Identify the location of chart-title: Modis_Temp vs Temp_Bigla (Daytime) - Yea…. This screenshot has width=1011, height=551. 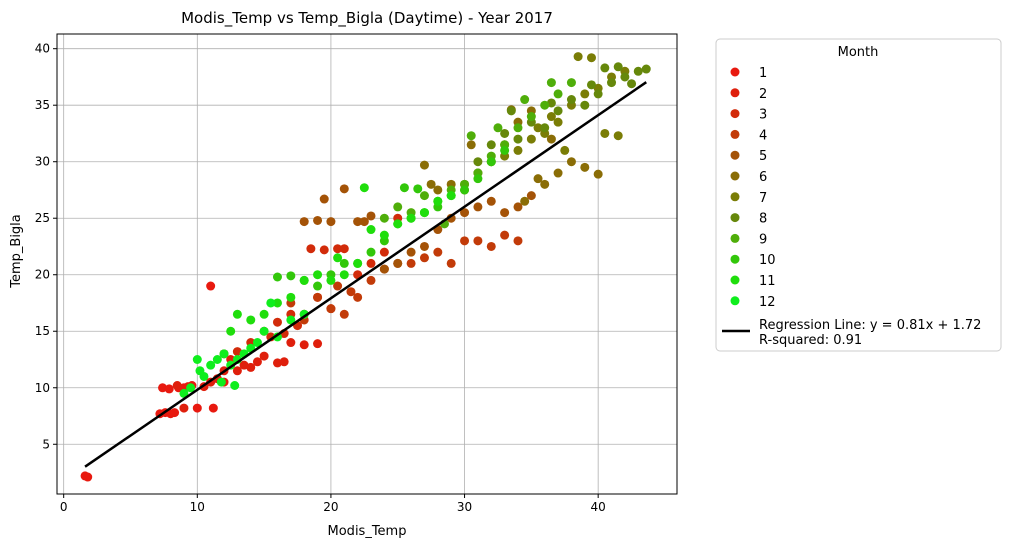
(367, 18).